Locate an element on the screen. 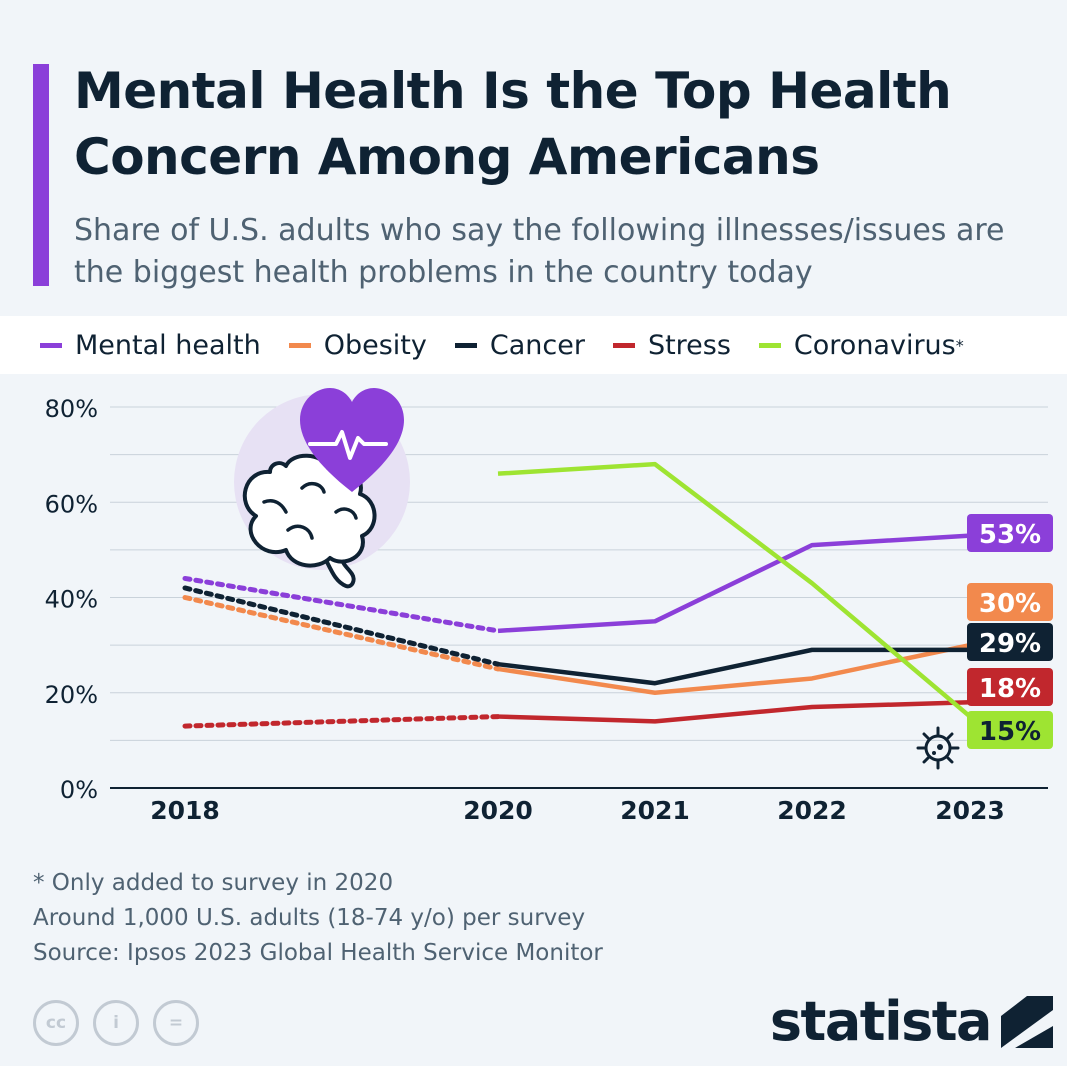 This screenshot has height=1066, width=1067. legend-band is located at coordinates (533, 345).